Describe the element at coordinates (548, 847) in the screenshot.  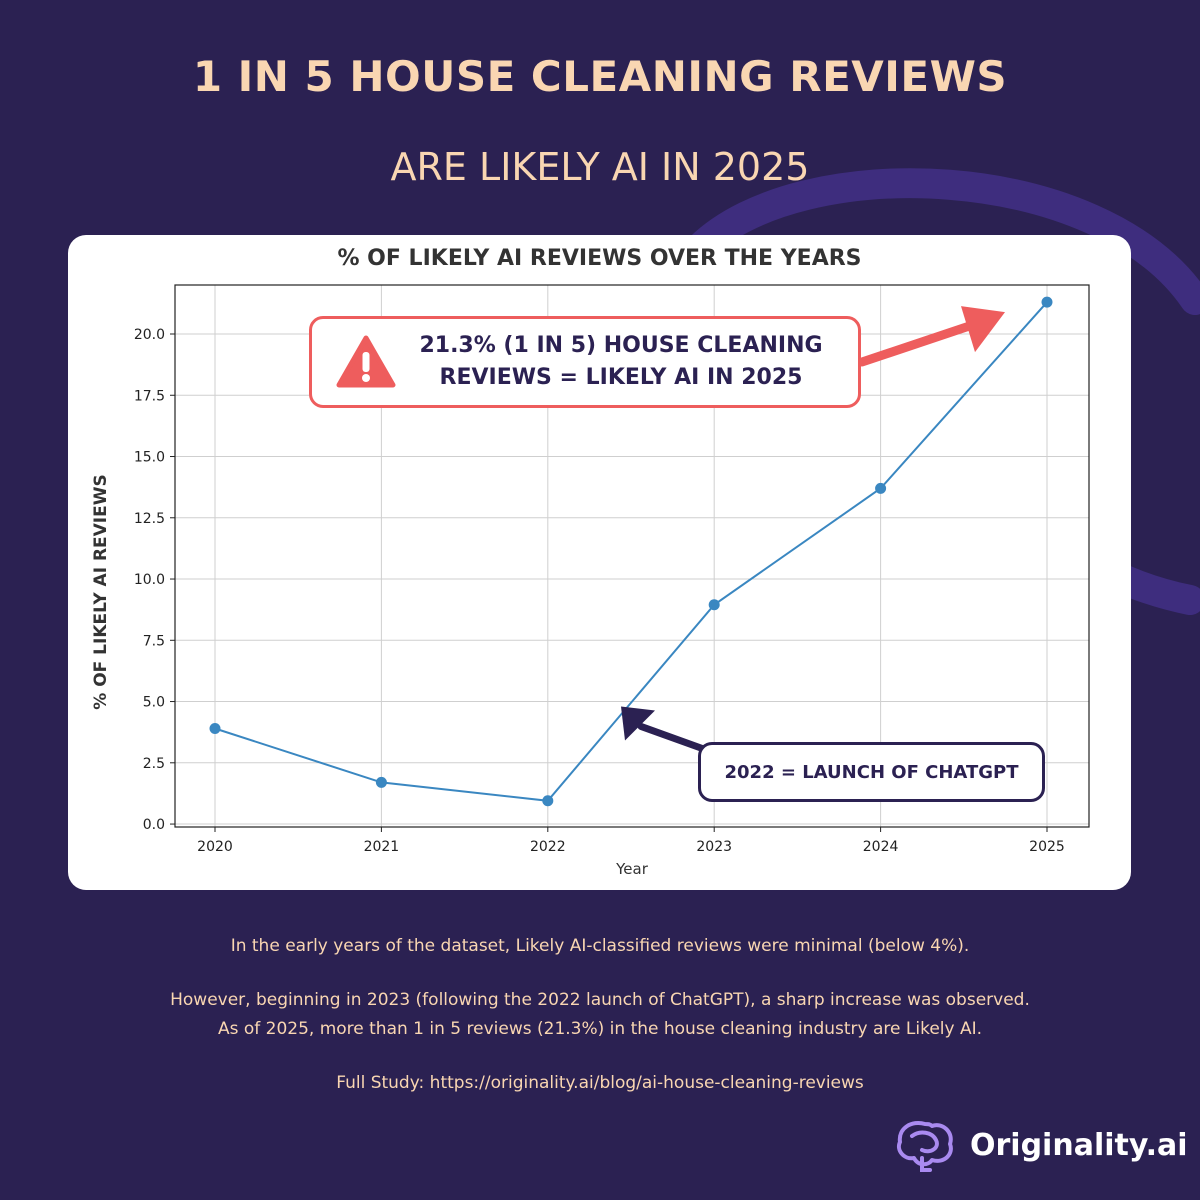
I see `x-tick-label: 2022` at that location.